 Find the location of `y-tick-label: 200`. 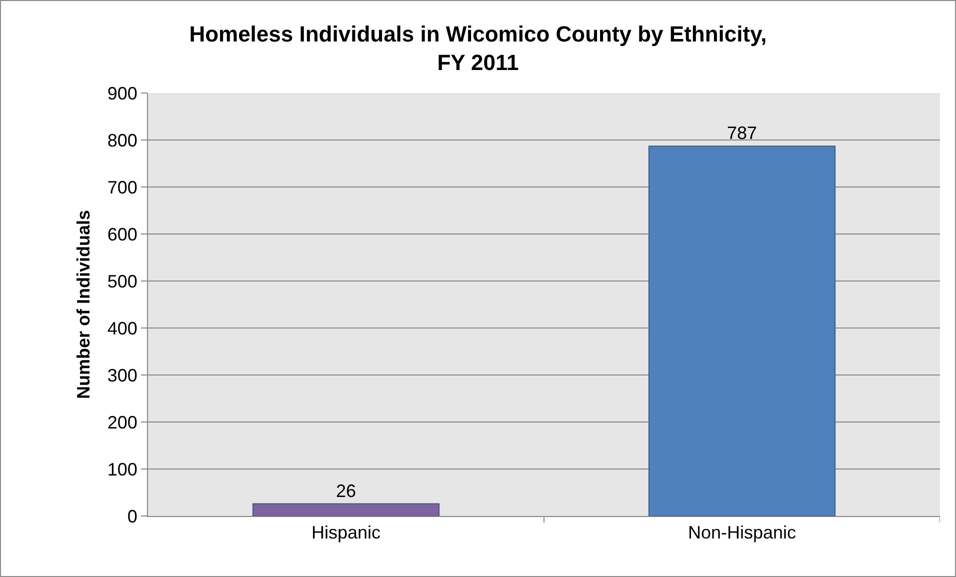

y-tick-label: 200 is located at coordinates (122, 422).